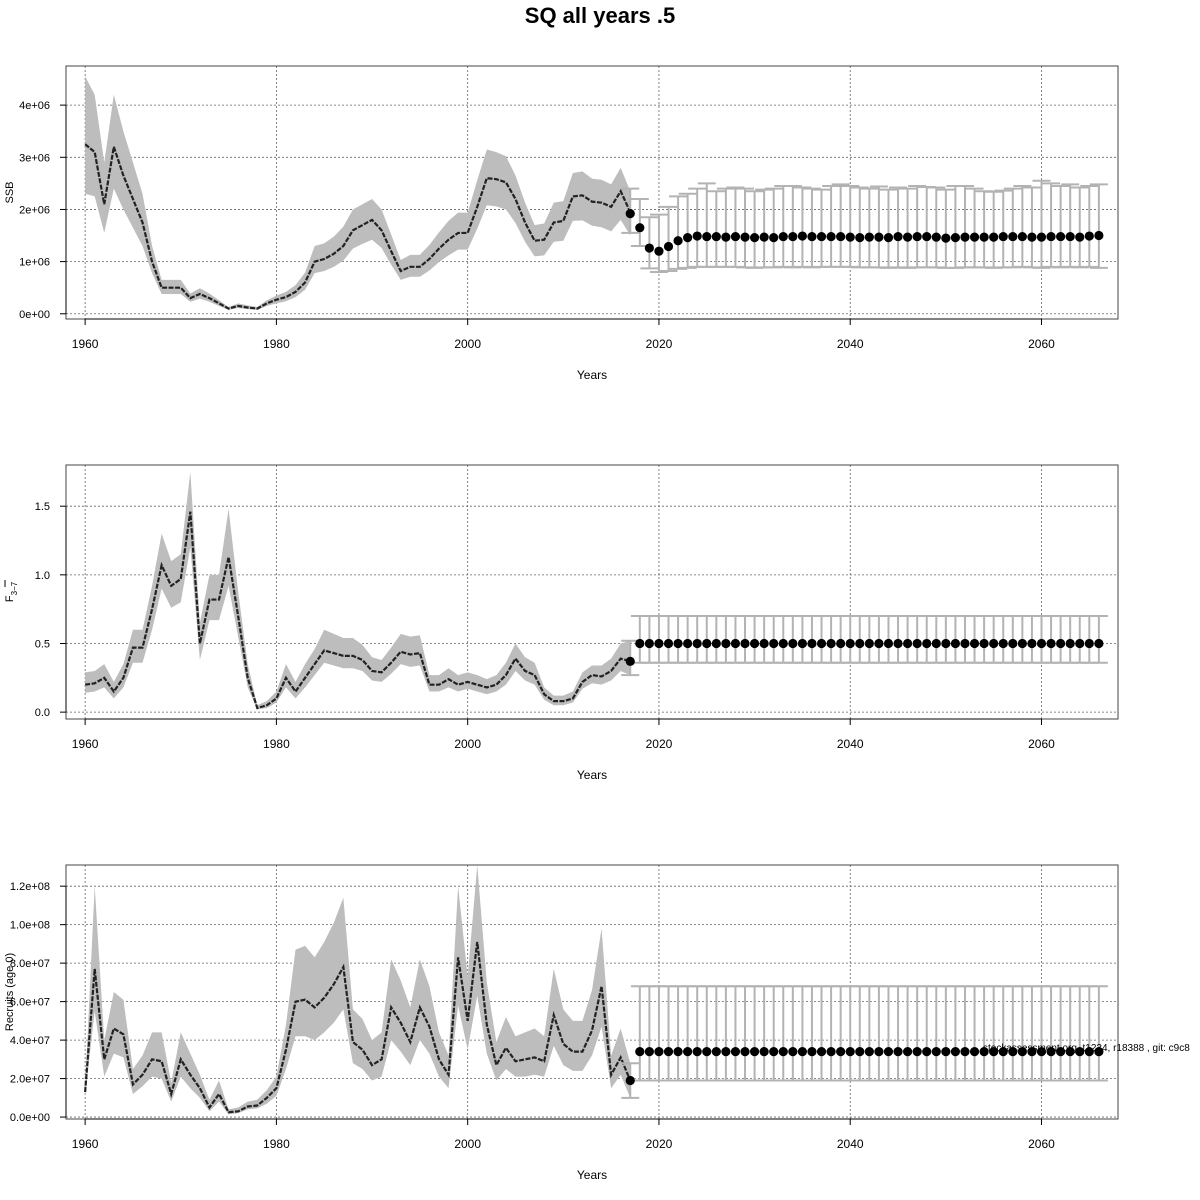 The width and height of the screenshot is (1200, 1200). I want to click on y-tick-label: 0.5, so click(42, 644).